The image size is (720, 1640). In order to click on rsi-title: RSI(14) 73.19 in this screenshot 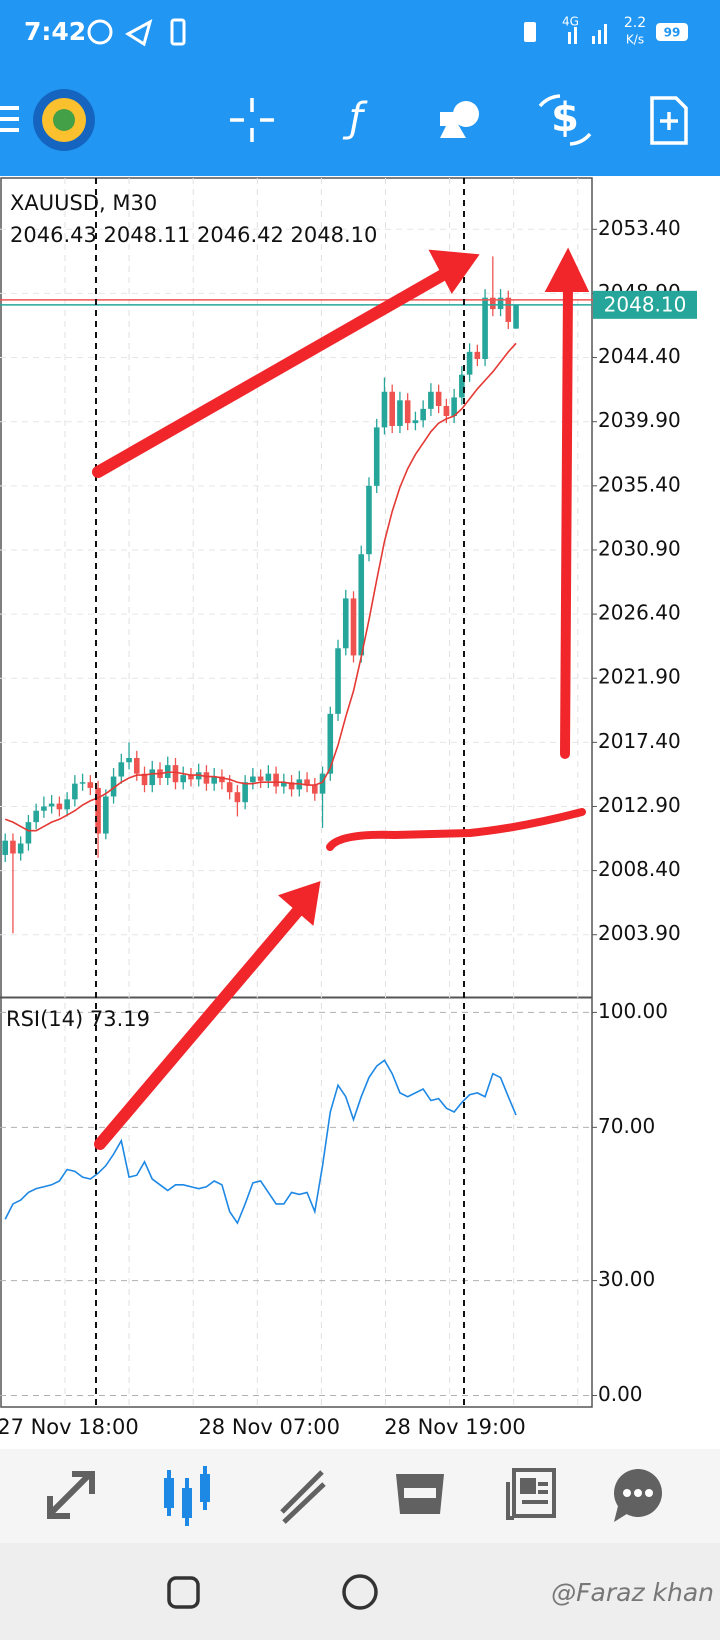, I will do `click(78, 1019)`.